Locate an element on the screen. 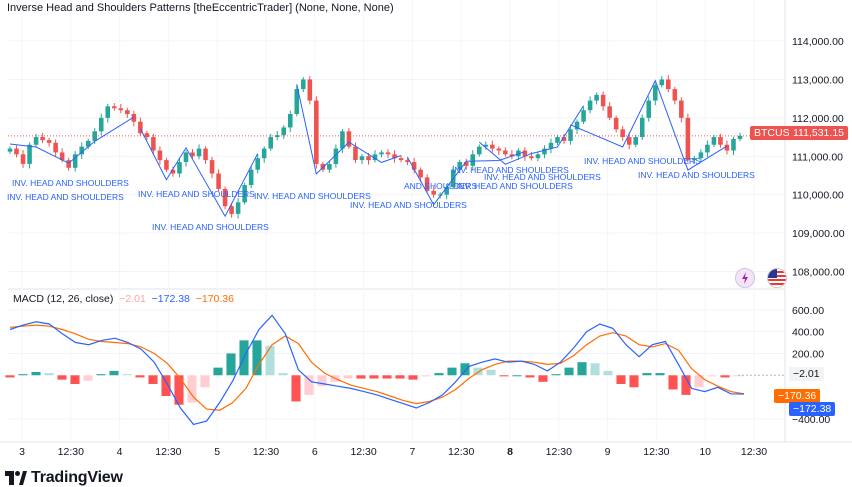 This screenshot has height=487, width=852. symbol-badge: BTCUSD is located at coordinates (776, 133).